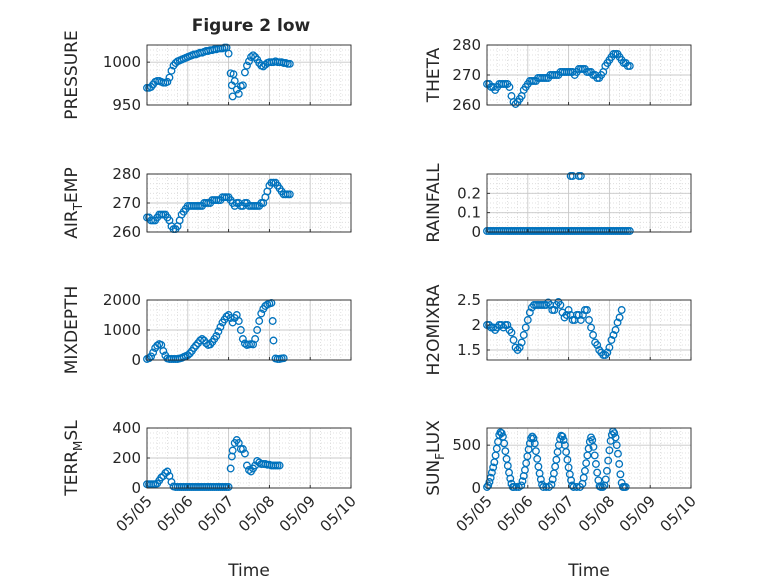 This screenshot has width=778, height=583. What do you see at coordinates (122, 330) in the screenshot?
I see `y-tick-label: 1000` at bounding box center [122, 330].